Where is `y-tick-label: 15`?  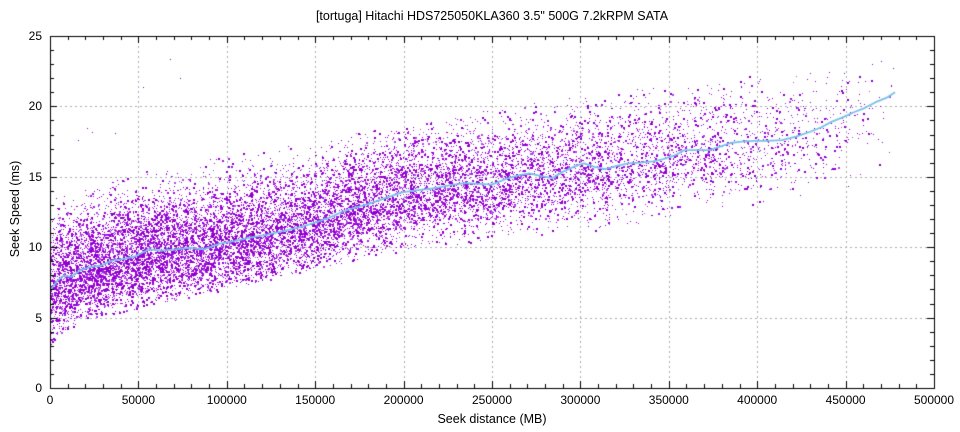 y-tick-label: 15 is located at coordinates (35, 176).